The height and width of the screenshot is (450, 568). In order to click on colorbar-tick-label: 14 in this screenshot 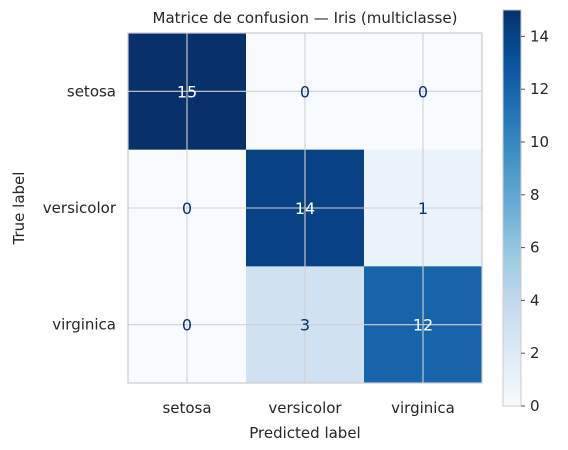, I will do `click(539, 36)`.